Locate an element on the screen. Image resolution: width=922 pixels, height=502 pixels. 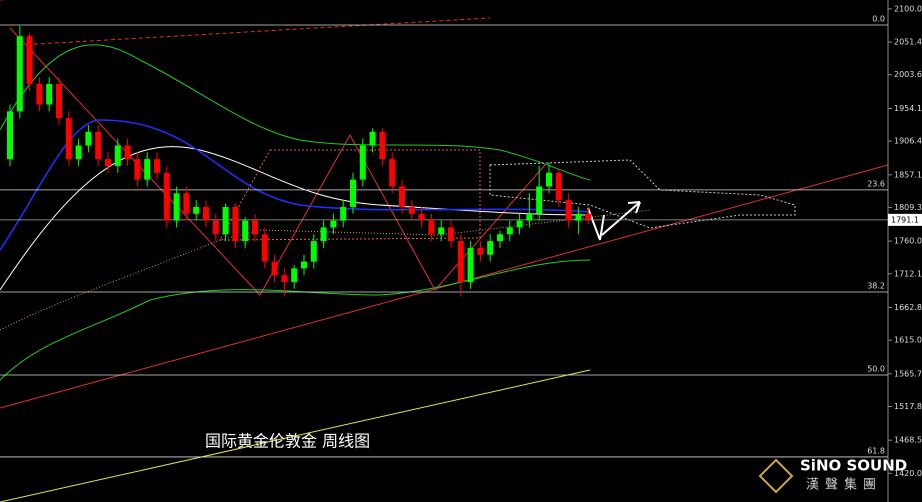
fib-label: 23.6 is located at coordinates (876, 183).